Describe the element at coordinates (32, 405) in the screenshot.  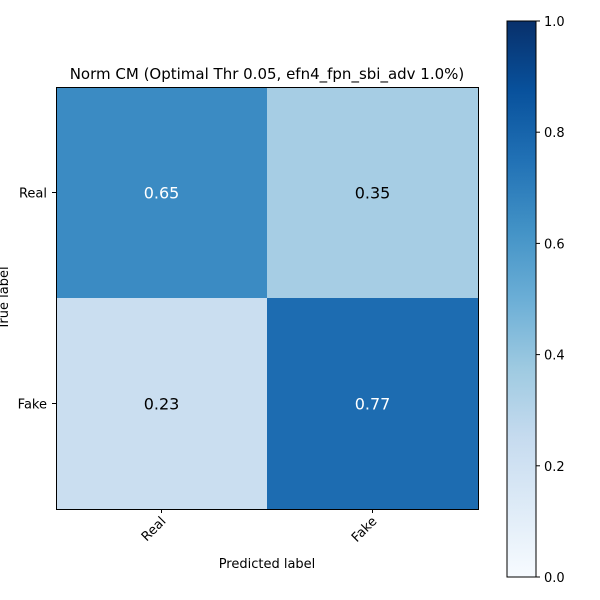
I see `y-tick-label: Fake` at that location.